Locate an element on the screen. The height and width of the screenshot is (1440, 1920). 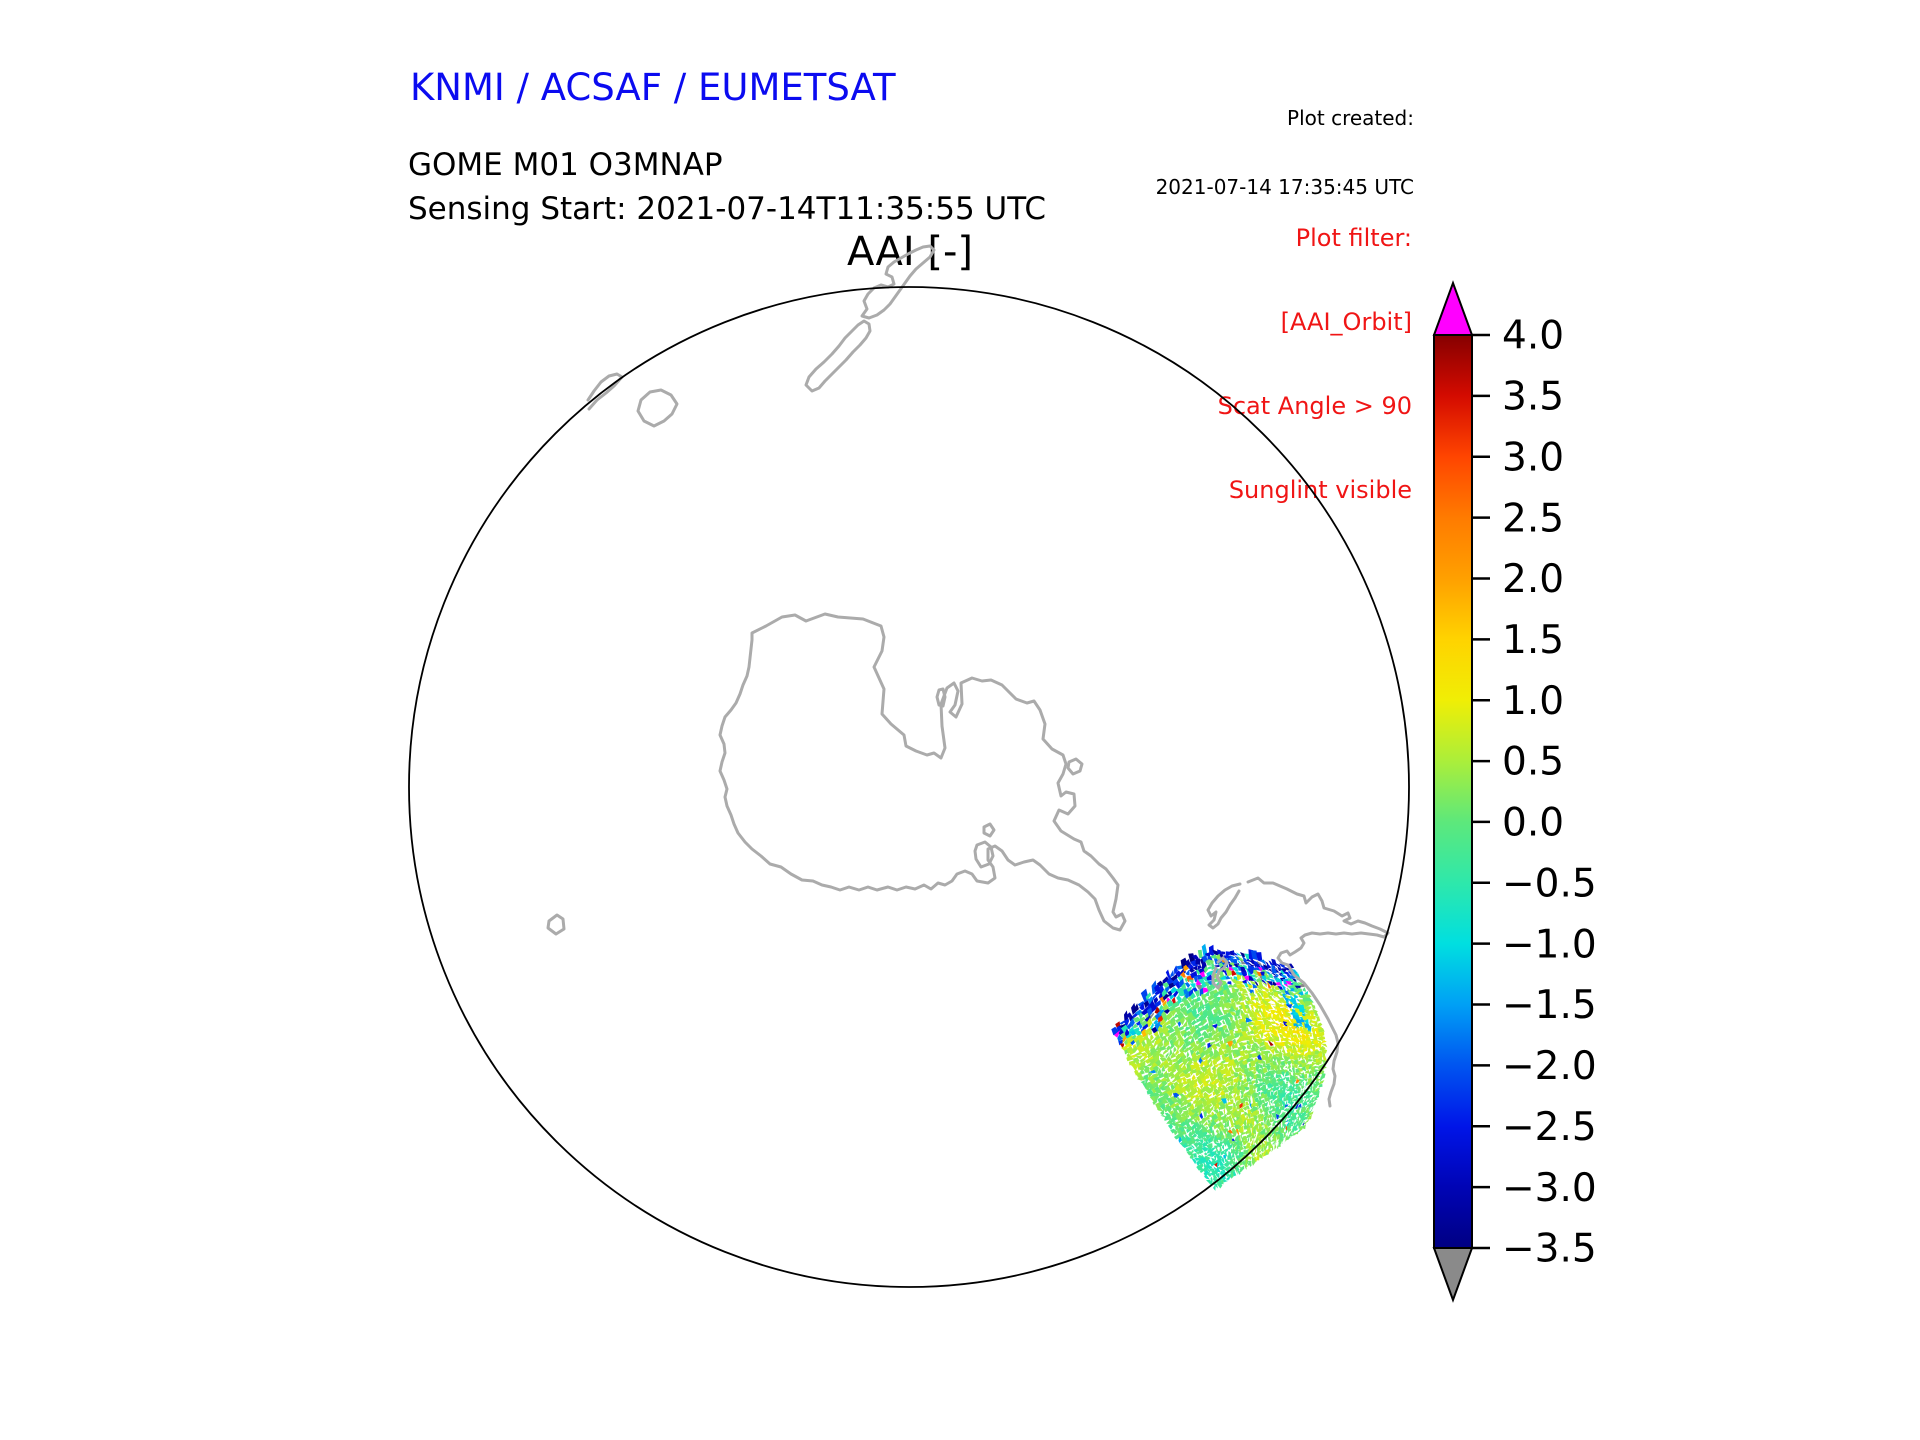
coastline-right-islets is located at coordinates (1075, 766).